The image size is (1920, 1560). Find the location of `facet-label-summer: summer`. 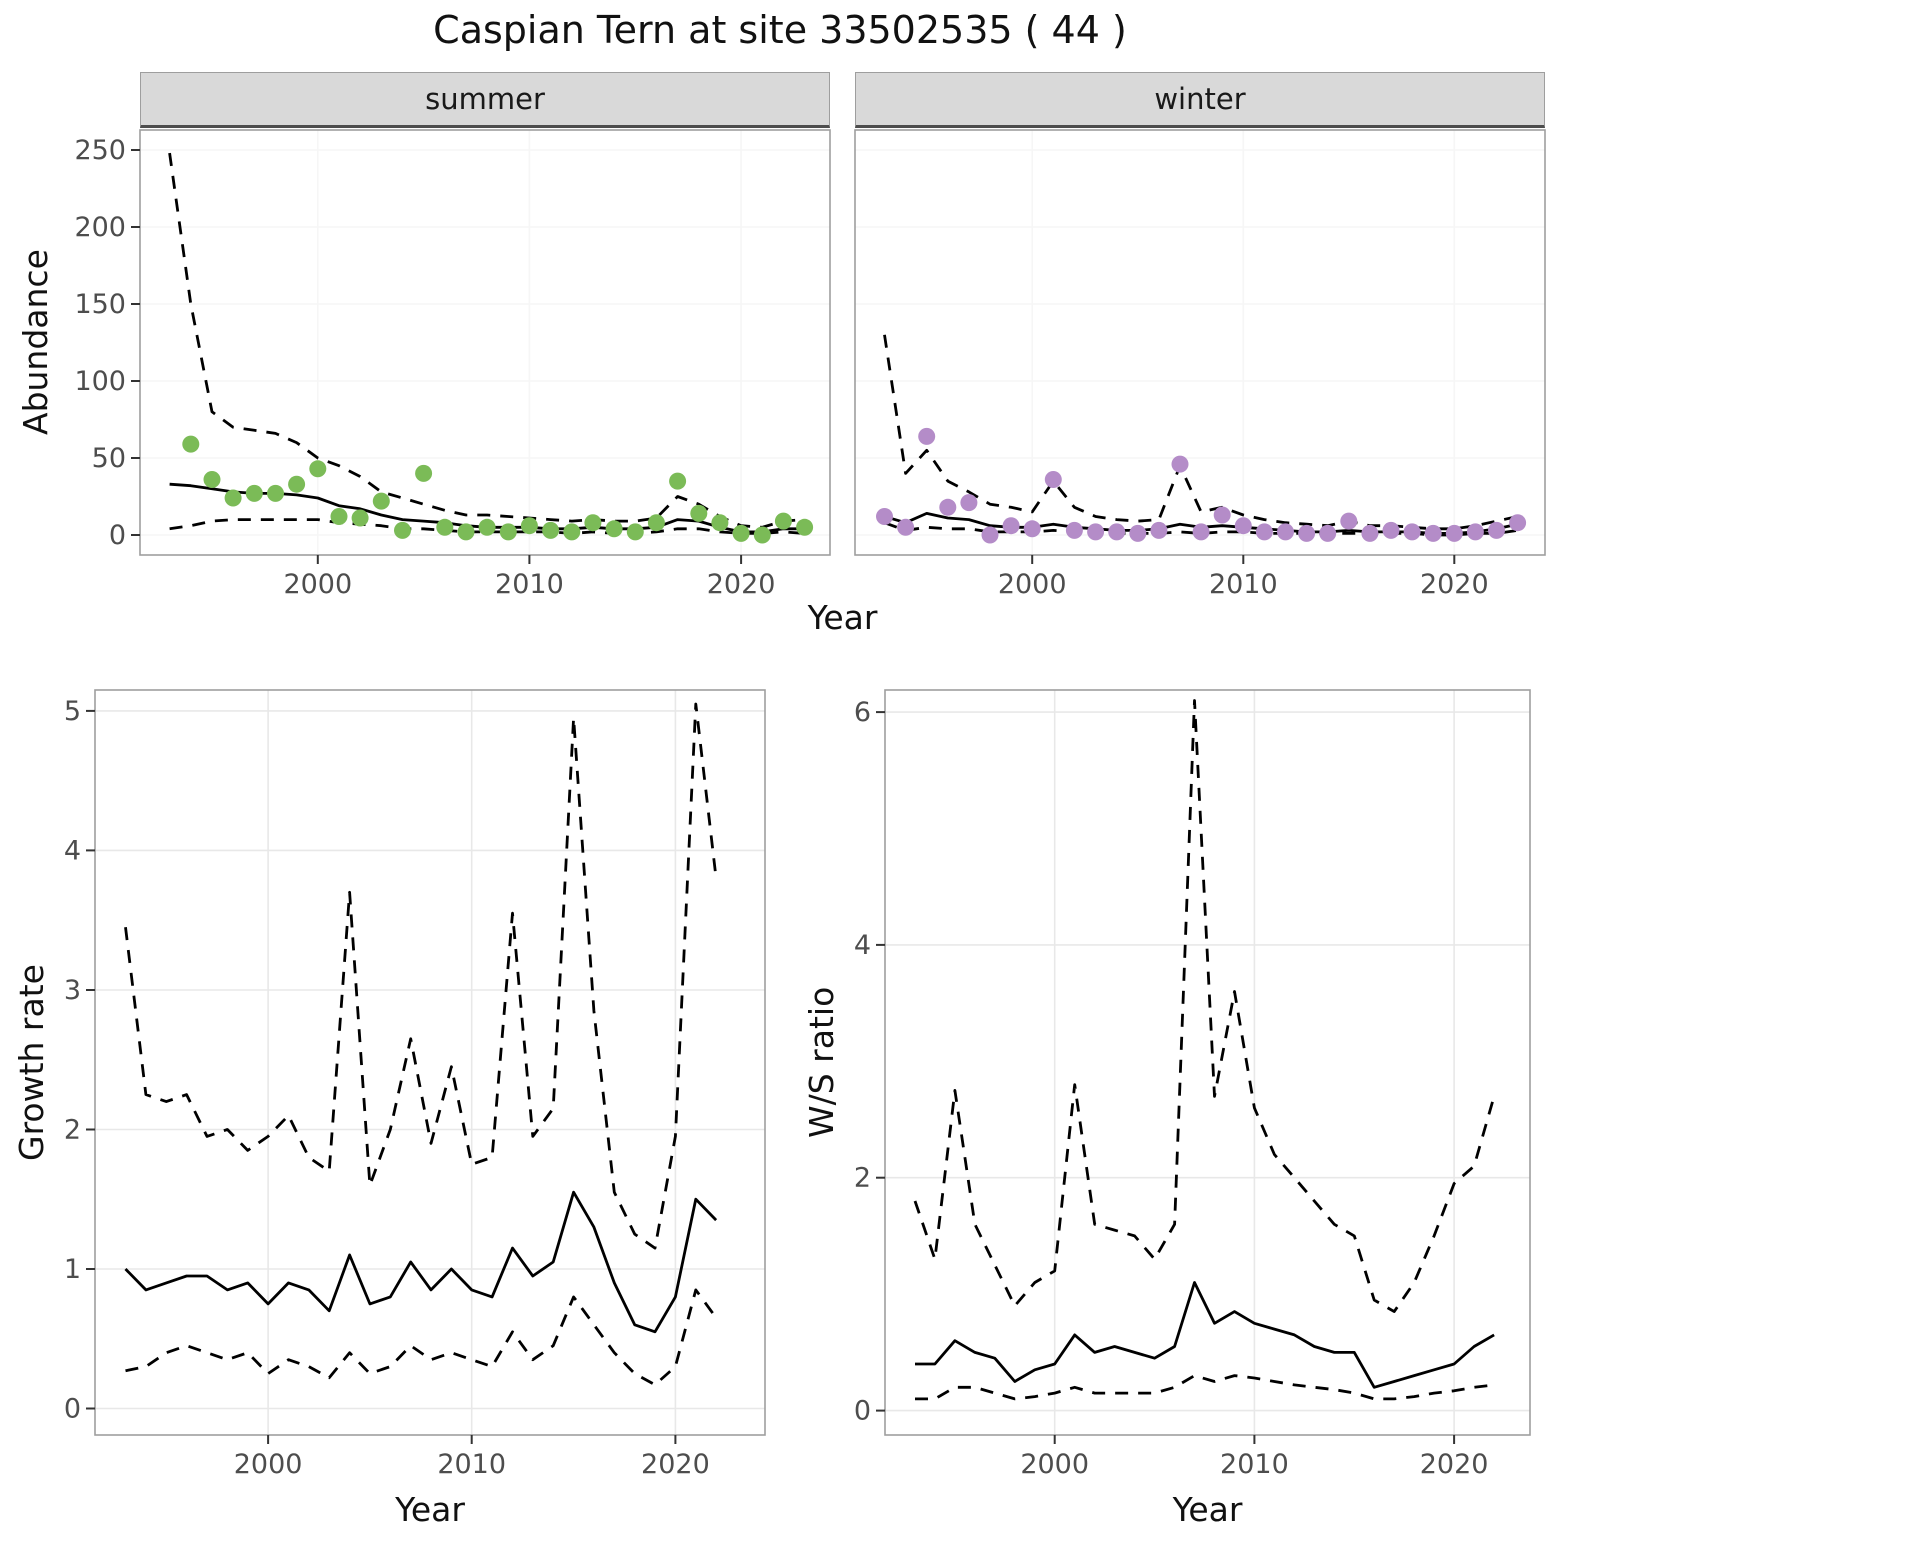

facet-label-summer: summer is located at coordinates (485, 99).